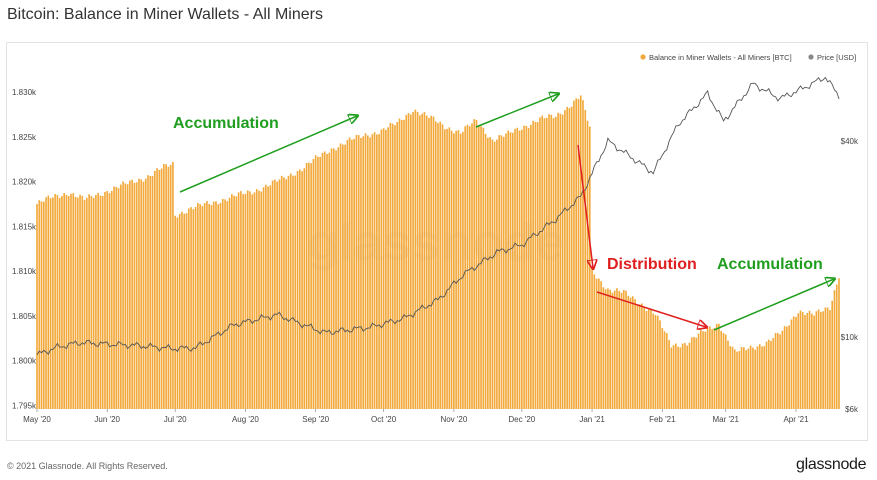  I want to click on y-tick-label: 1.805k, so click(24, 316).